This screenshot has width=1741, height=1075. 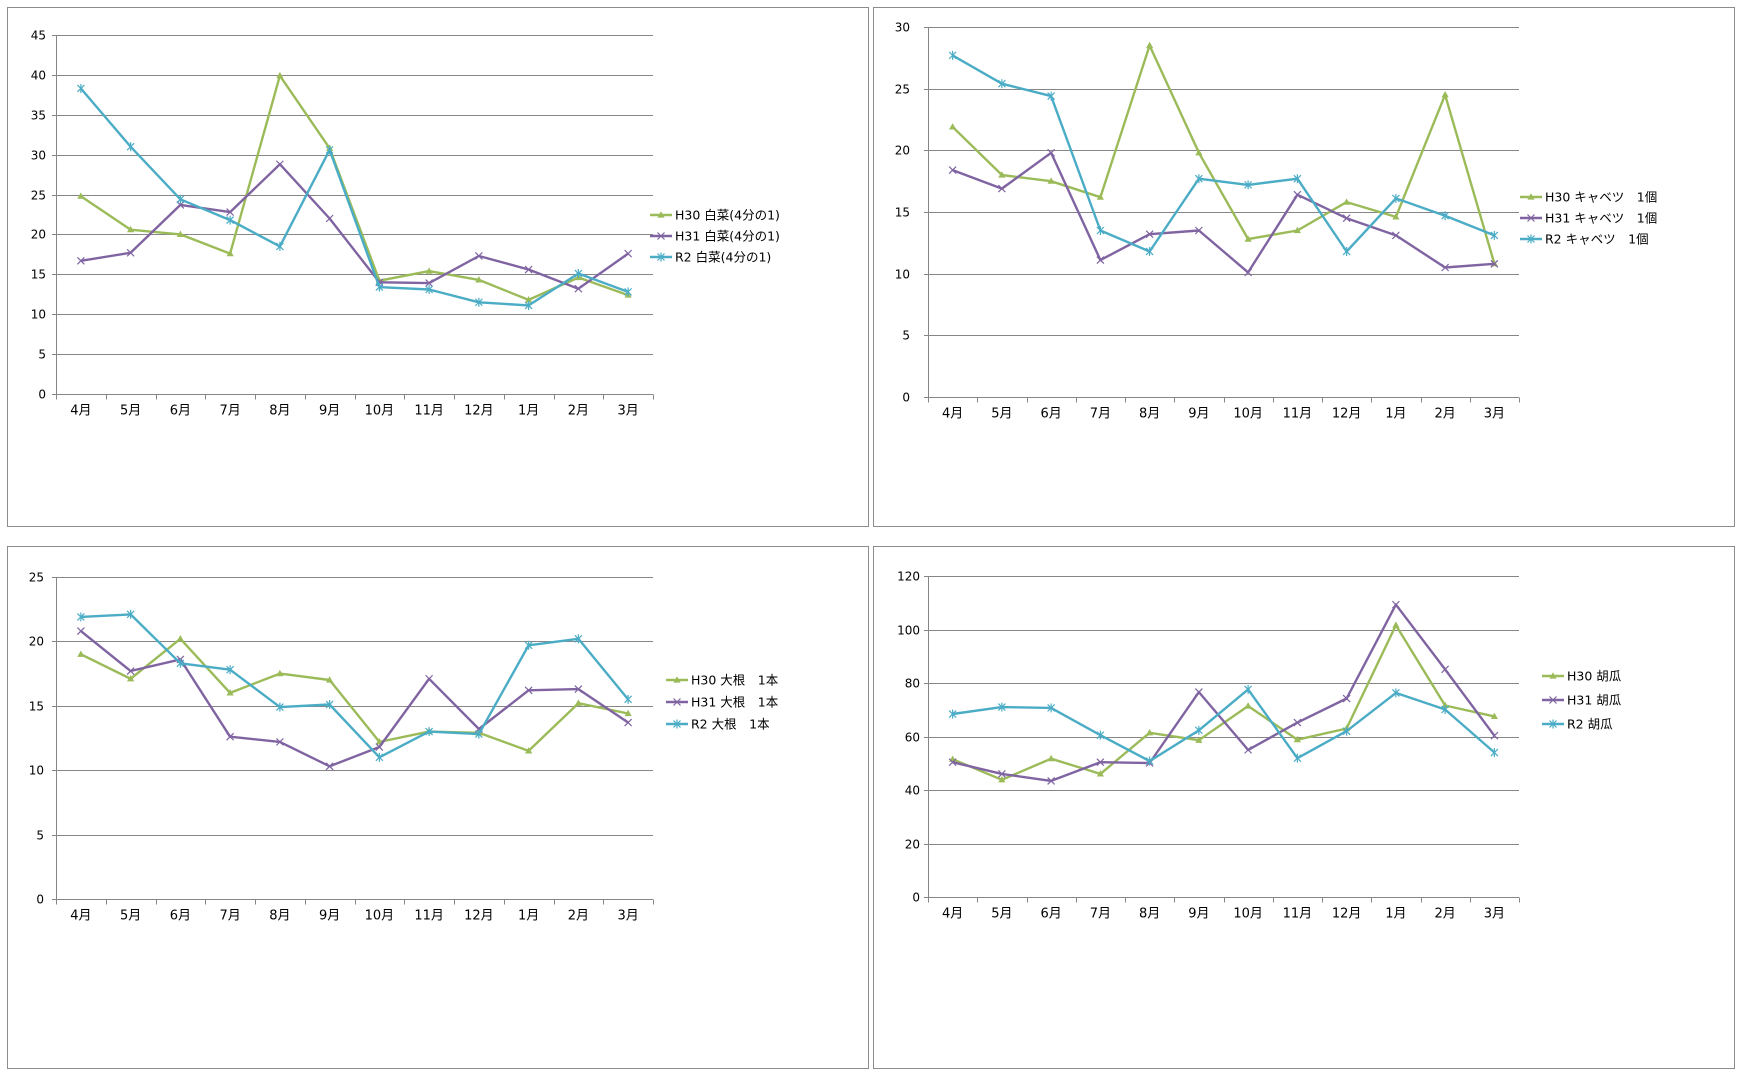 What do you see at coordinates (908, 577) in the screenshot?
I see `y-tick-label: 120` at bounding box center [908, 577].